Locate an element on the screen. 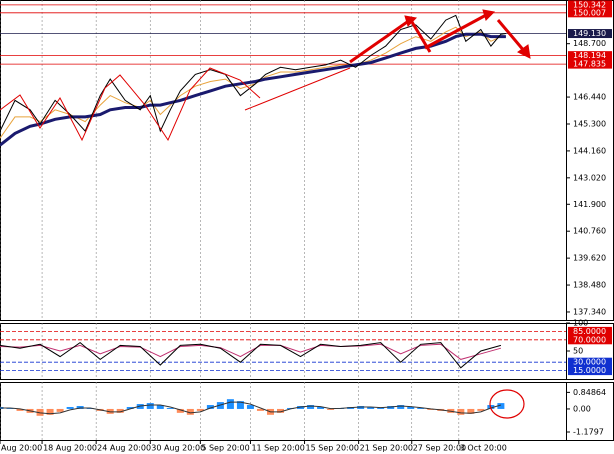 The height and width of the screenshot is (454, 614). level-label: 70.0000 is located at coordinates (589, 339).